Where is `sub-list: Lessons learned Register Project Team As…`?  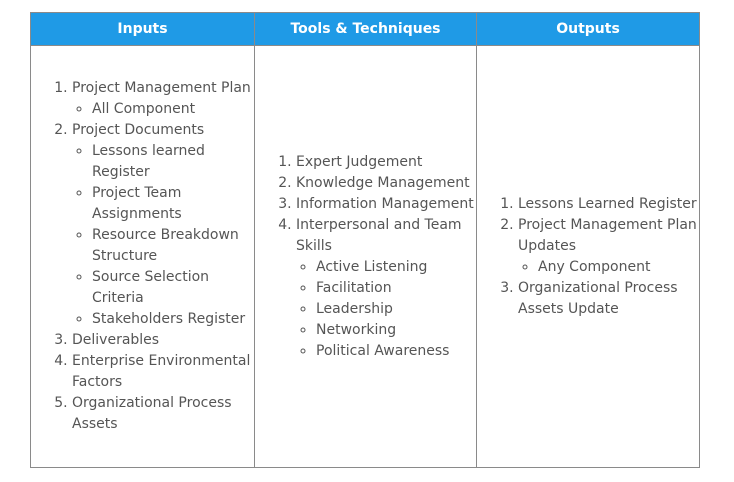 sub-list: Lessons learned Register Project Team As… is located at coordinates (163, 235).